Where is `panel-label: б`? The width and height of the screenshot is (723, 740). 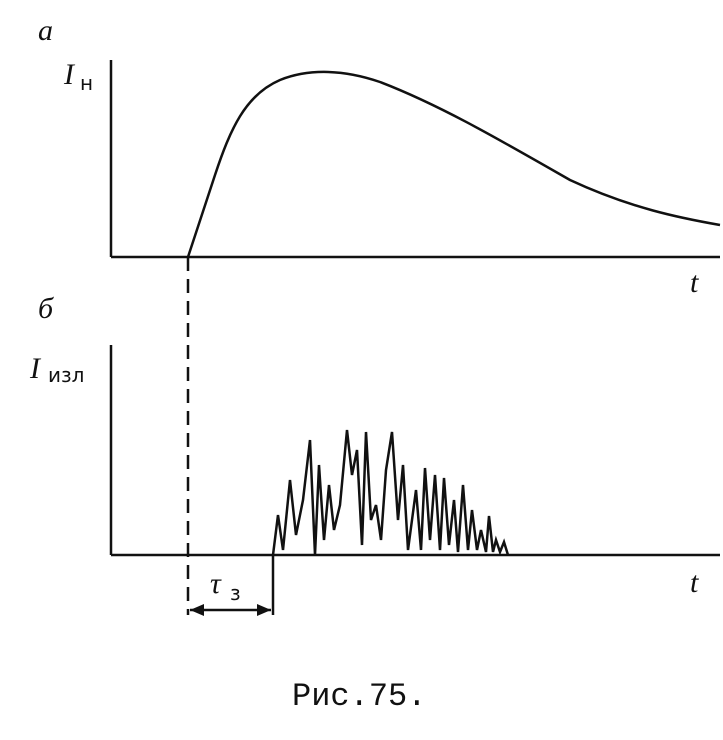
panel-label: б is located at coordinates (46, 308).